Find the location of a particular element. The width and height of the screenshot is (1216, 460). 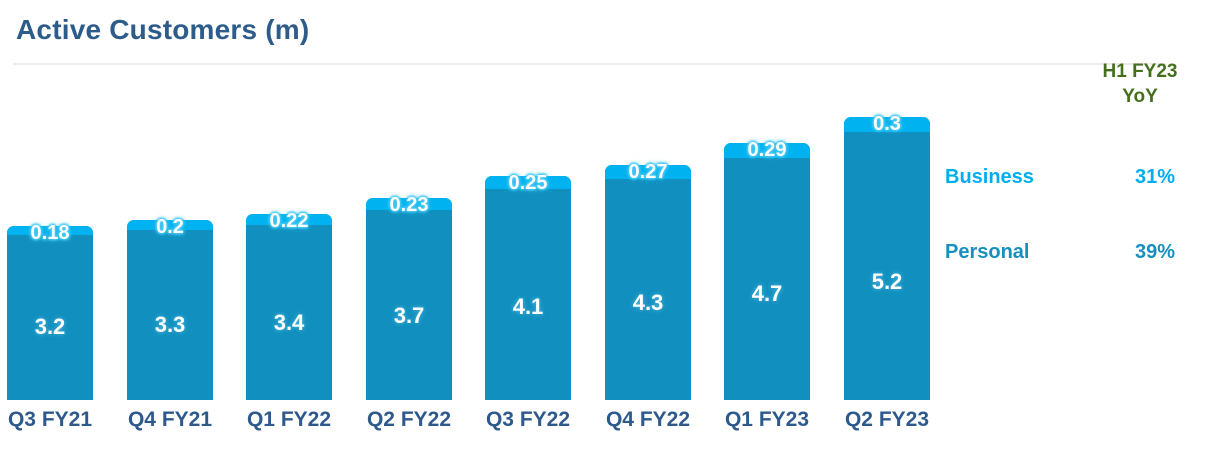

bar-value-personal: 4.1 is located at coordinates (528, 306).